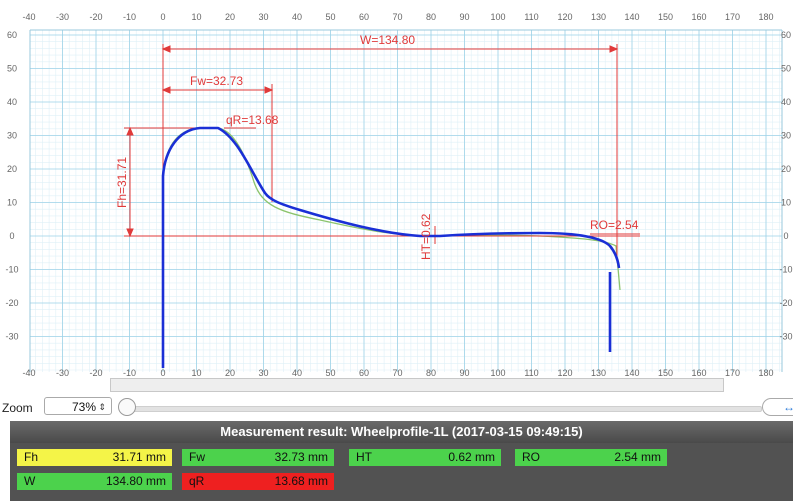 Image resolution: width=793 pixels, height=501 pixels. What do you see at coordinates (786, 136) in the screenshot?
I see `y-tick-label-right: 30` at bounding box center [786, 136].